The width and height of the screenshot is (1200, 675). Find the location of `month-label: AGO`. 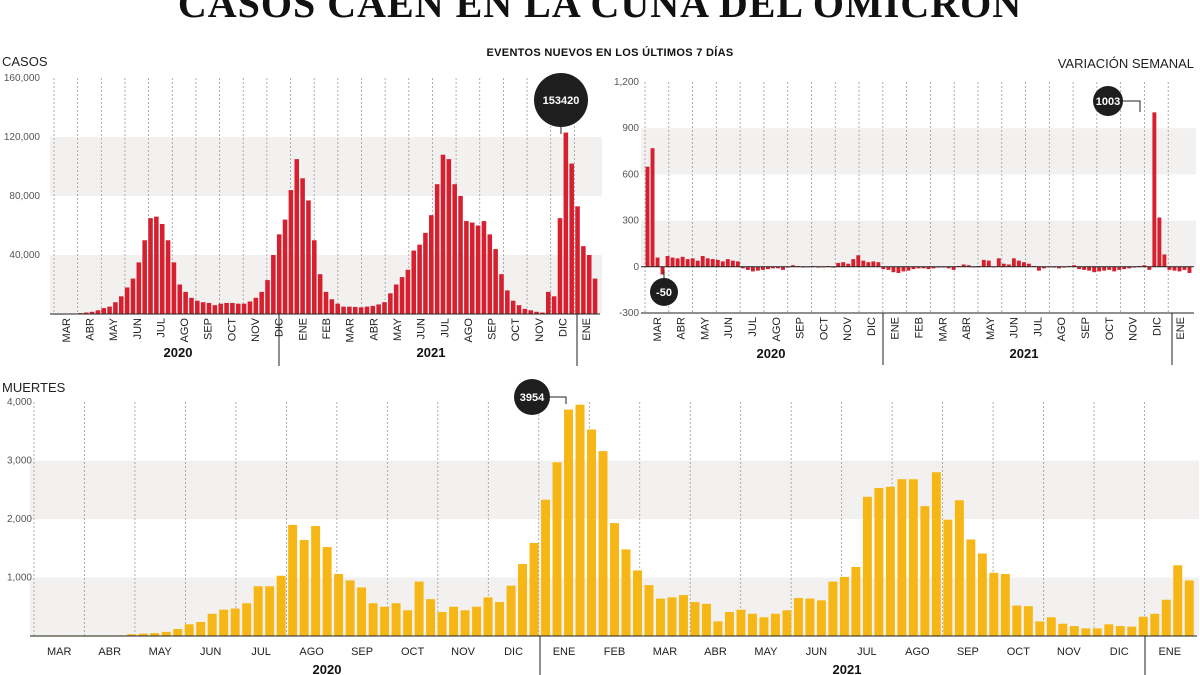

month-label: AGO is located at coordinates (185, 330).